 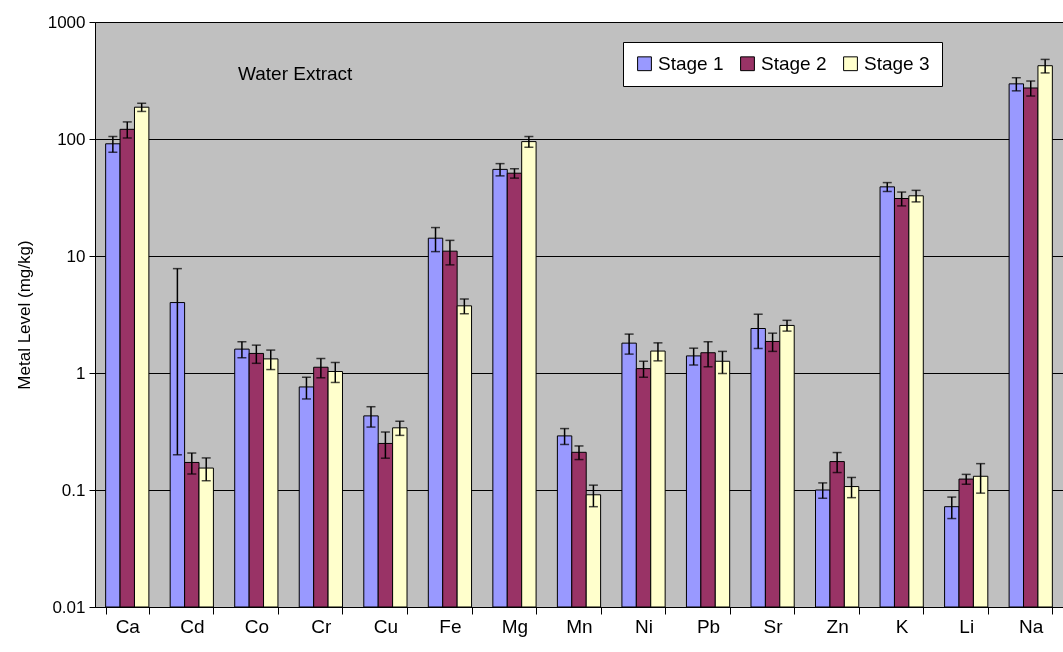 What do you see at coordinates (902, 626) in the screenshot?
I see `x-tick-label: K` at bounding box center [902, 626].